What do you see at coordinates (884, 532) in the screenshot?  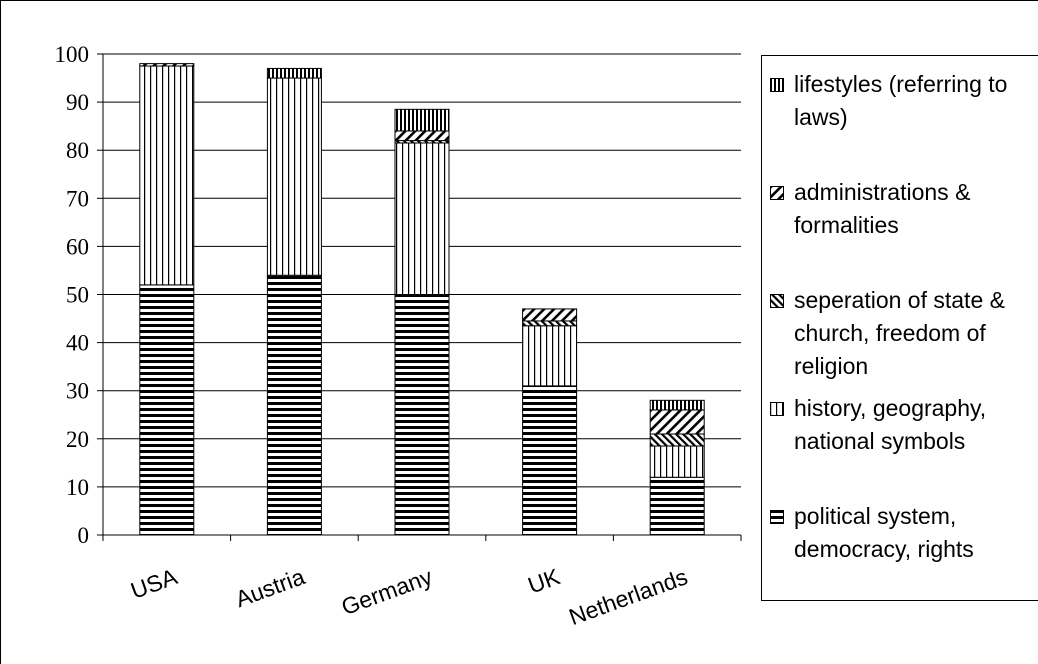 I see `legend-label: political system, democracy, rights` at bounding box center [884, 532].